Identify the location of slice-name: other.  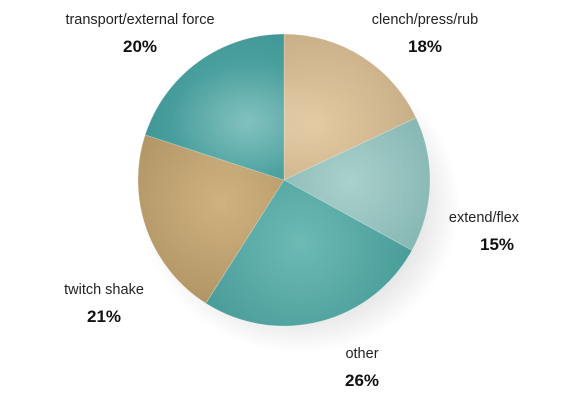
(361, 354).